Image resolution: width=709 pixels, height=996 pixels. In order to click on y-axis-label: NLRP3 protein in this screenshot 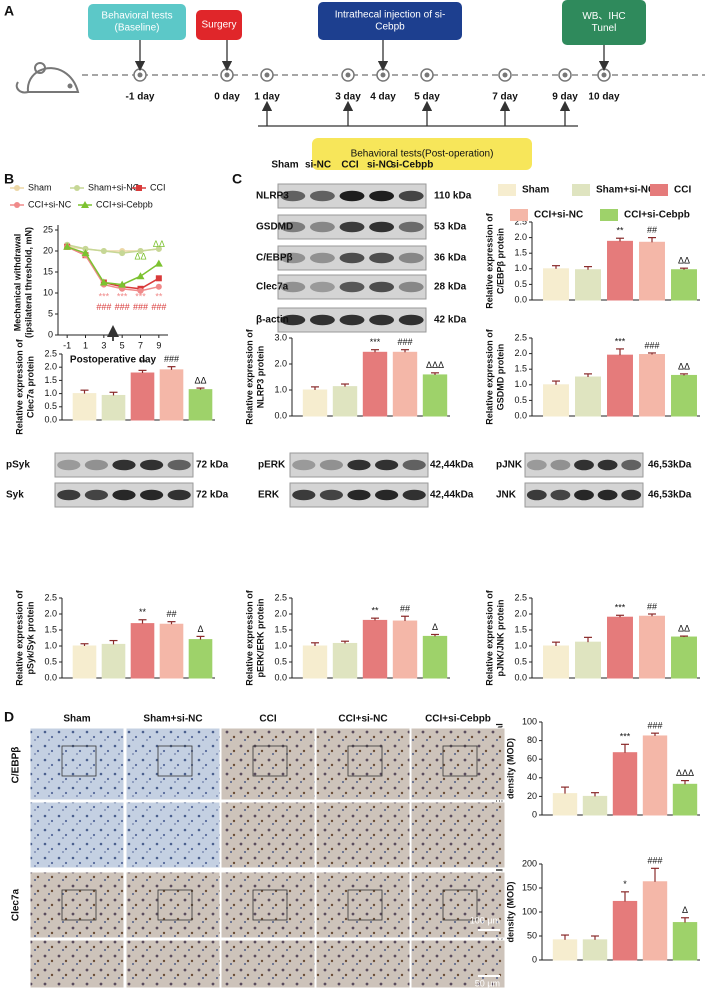, I will do `click(260, 377)`.